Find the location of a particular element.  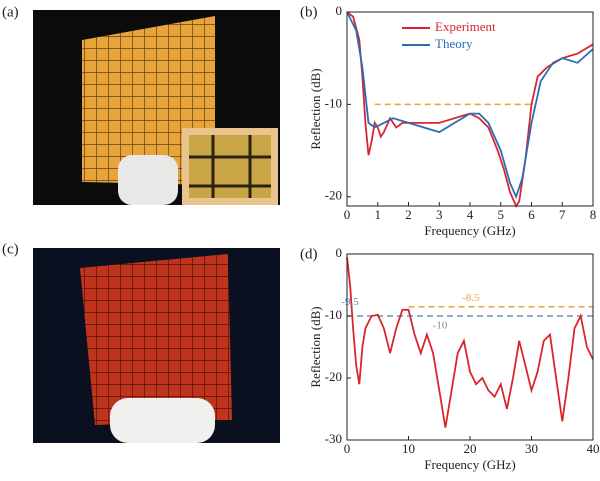

sample-c is located at coordinates (156, 339).